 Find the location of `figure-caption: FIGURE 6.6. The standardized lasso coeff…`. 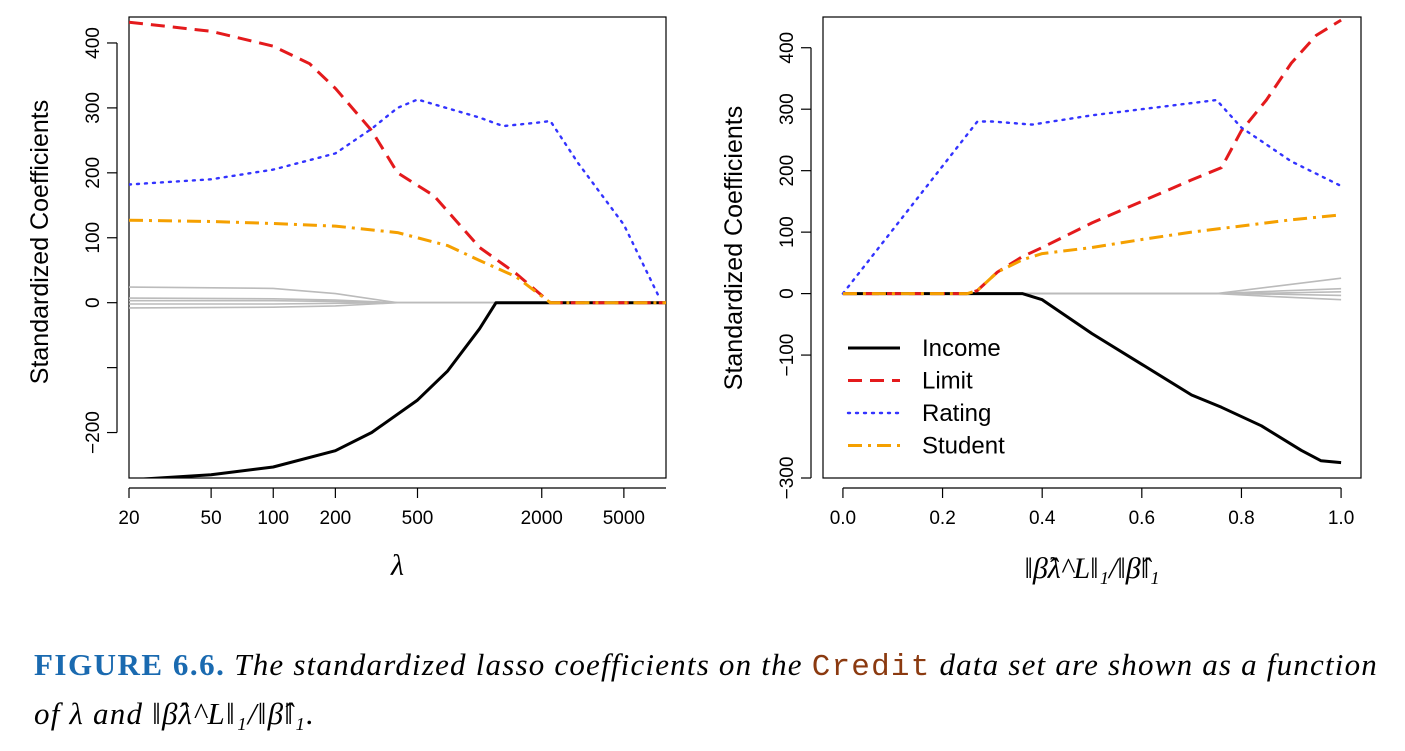

figure-caption: FIGURE 6.6. The standardized lasso coeff… is located at coordinates (709, 689).